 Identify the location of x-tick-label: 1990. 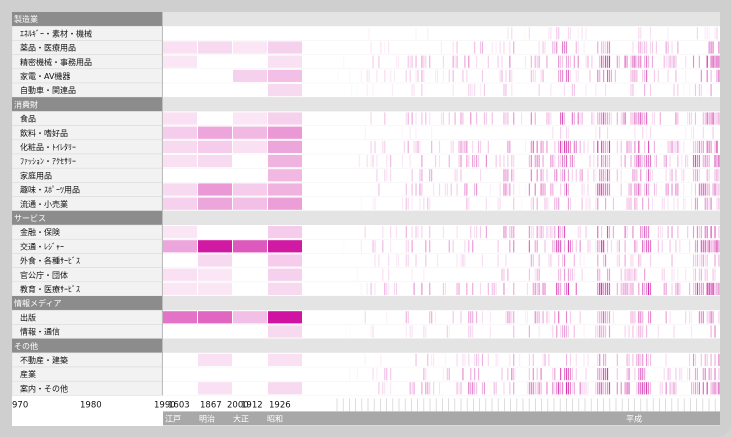
(165, 405).